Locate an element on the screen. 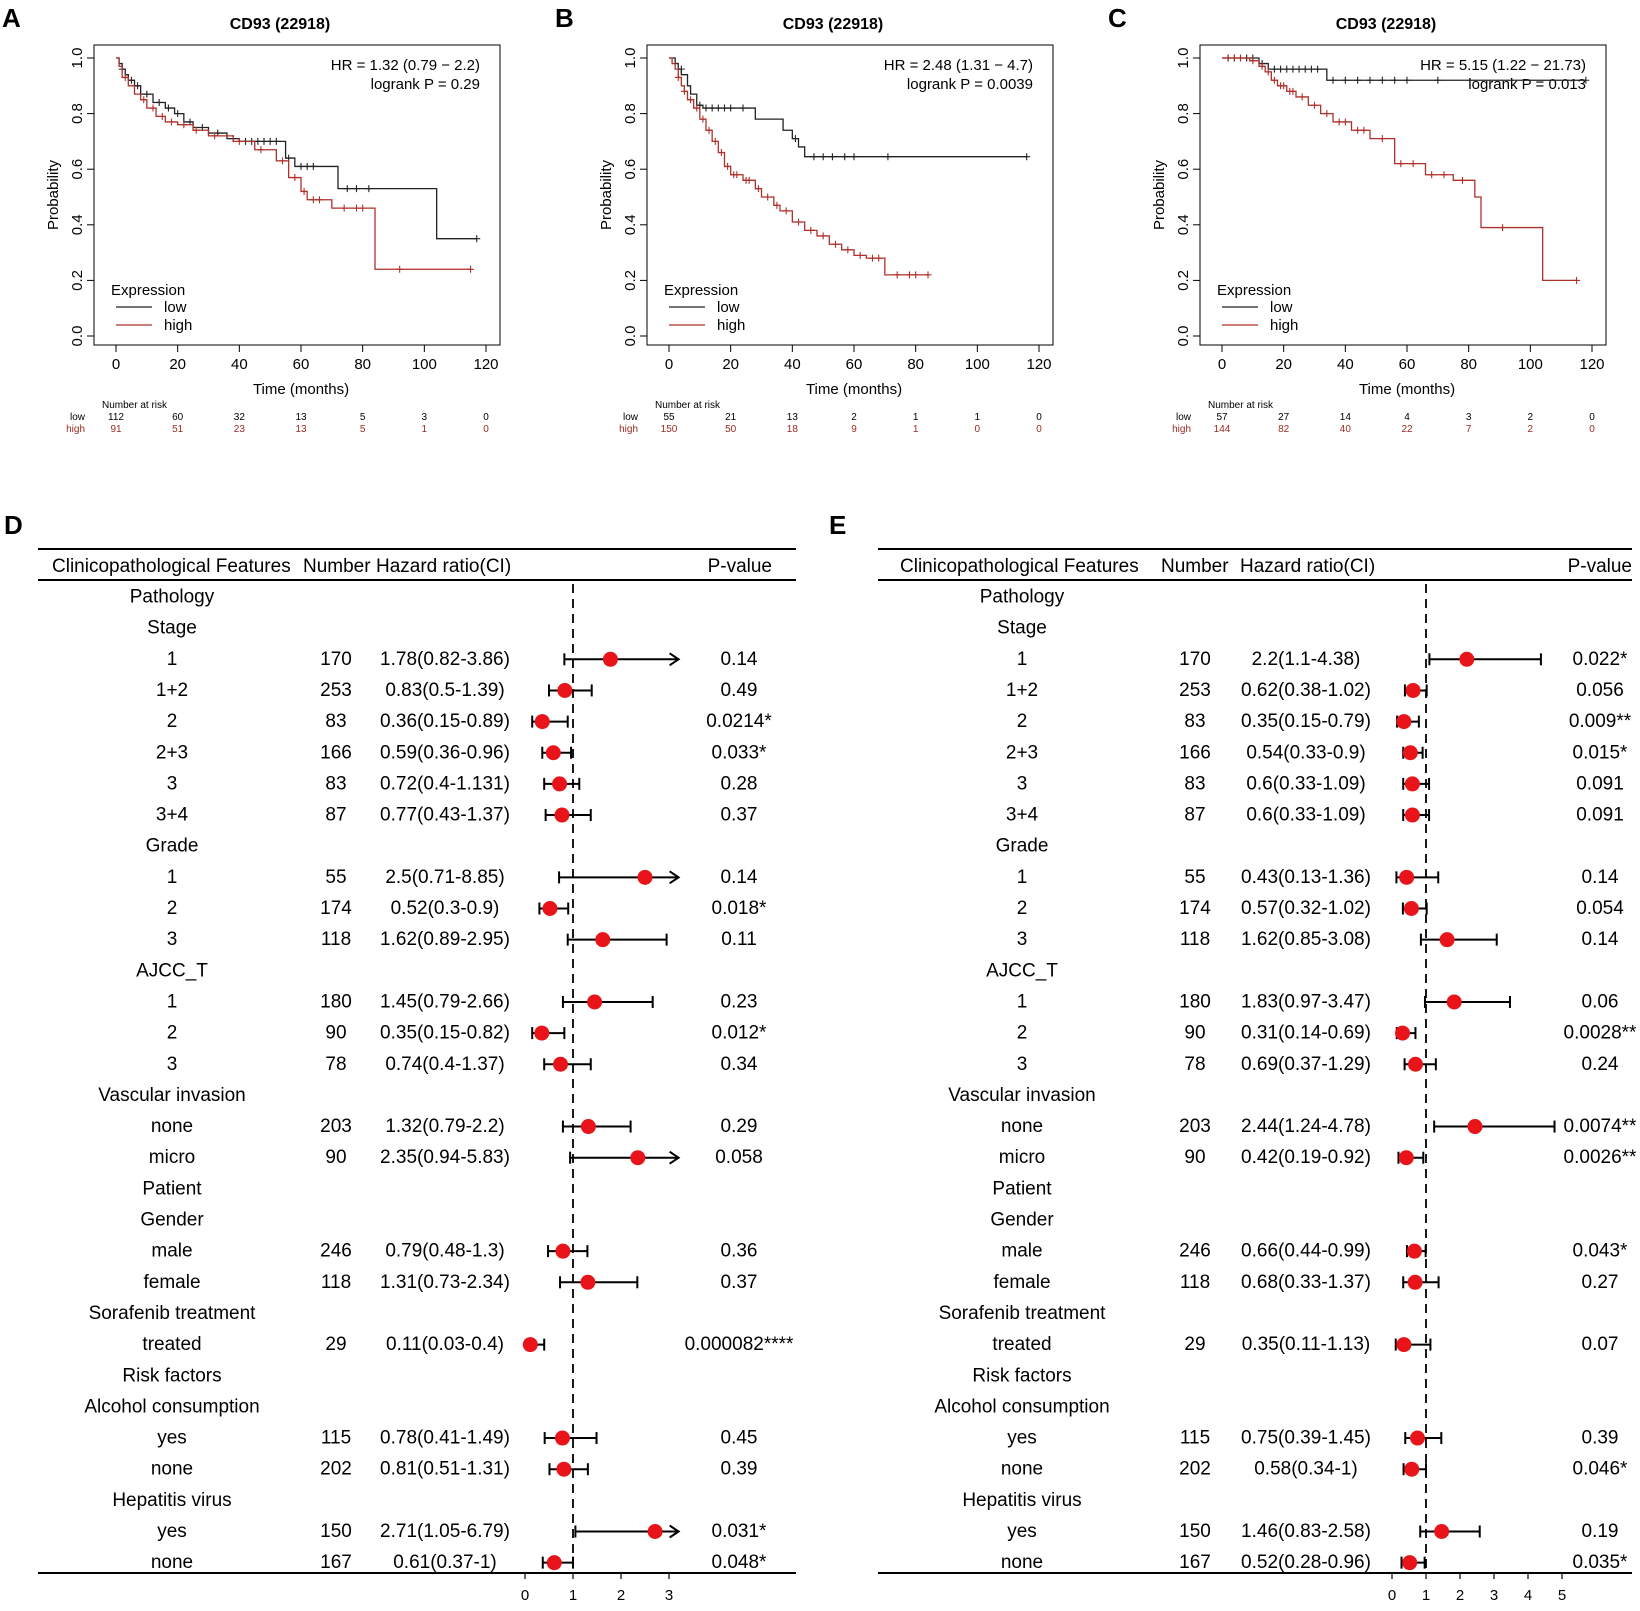  x-tick-label: 80 is located at coordinates (362, 364).